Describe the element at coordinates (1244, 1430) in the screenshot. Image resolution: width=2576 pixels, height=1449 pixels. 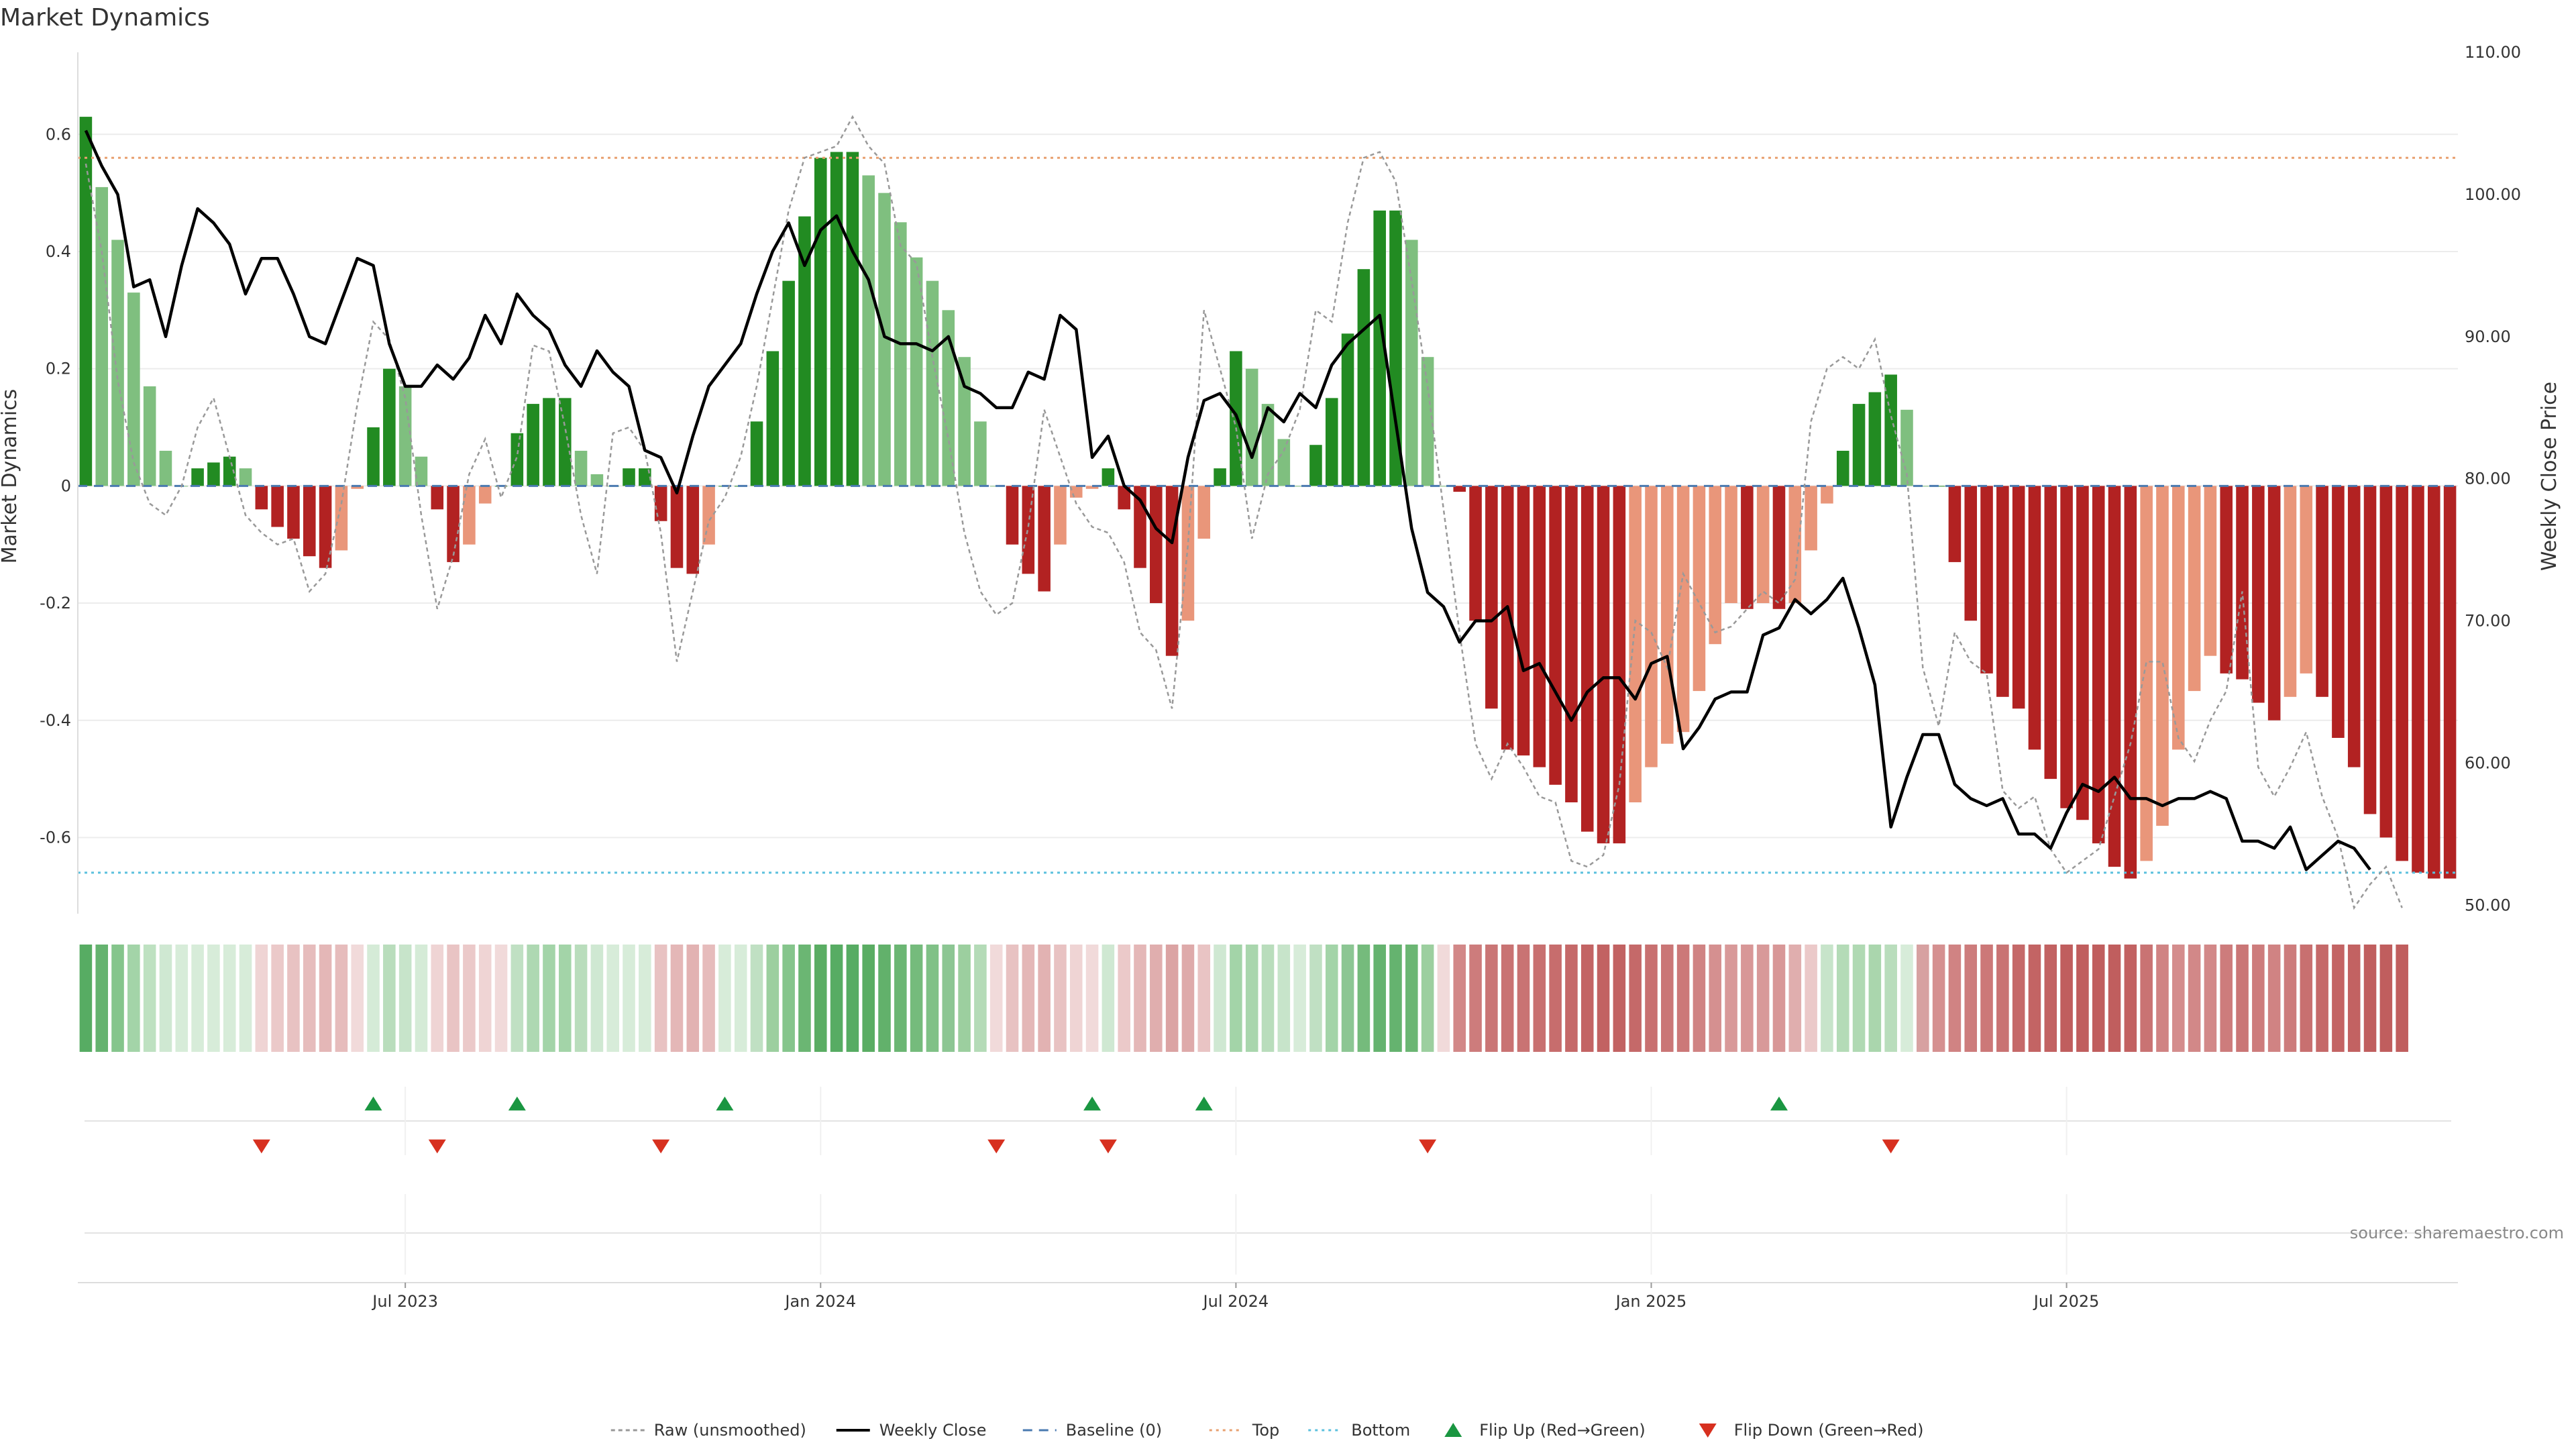
I see `legend-item-top: Top` at that location.